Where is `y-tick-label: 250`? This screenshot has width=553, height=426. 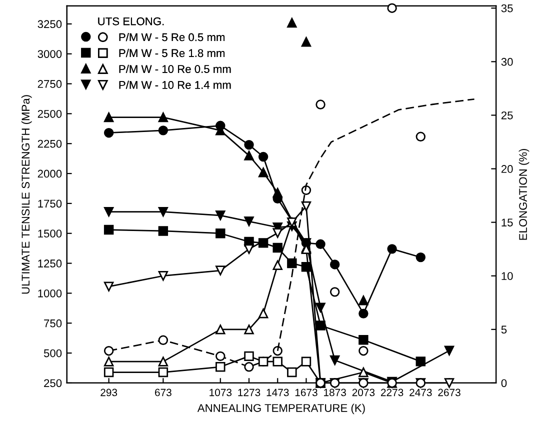 y-tick-label: 250 is located at coordinates (53, 383).